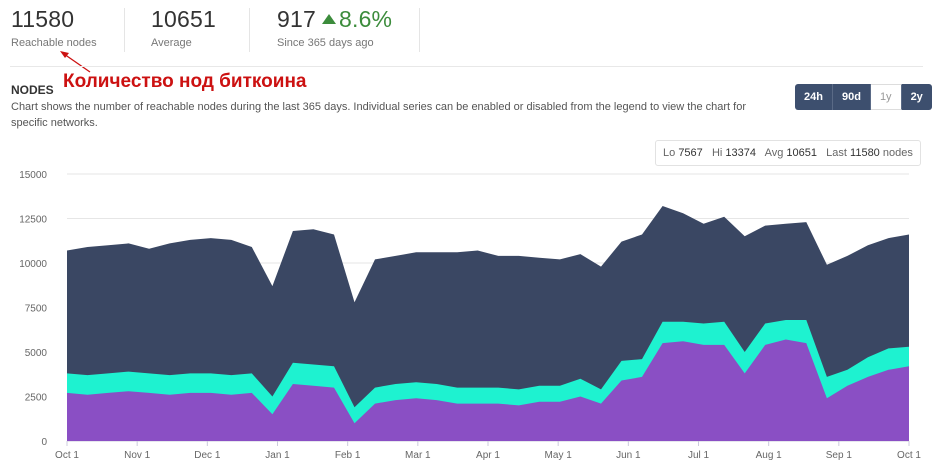 The image size is (933, 467). I want to click on avg-label: Avg, so click(774, 153).